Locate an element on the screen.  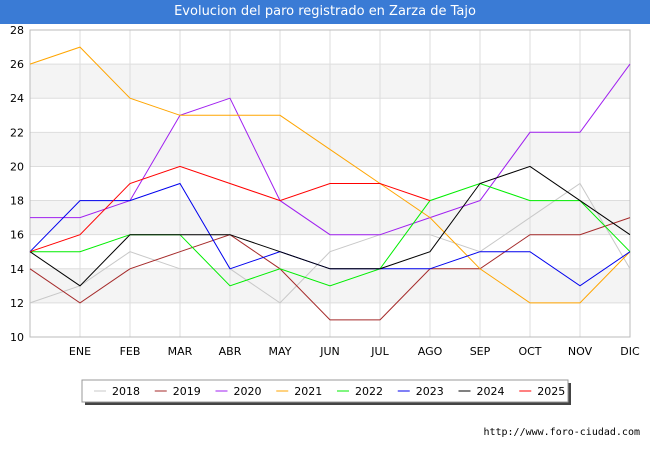
y-tick-label: 20 is located at coordinates (17, 166).